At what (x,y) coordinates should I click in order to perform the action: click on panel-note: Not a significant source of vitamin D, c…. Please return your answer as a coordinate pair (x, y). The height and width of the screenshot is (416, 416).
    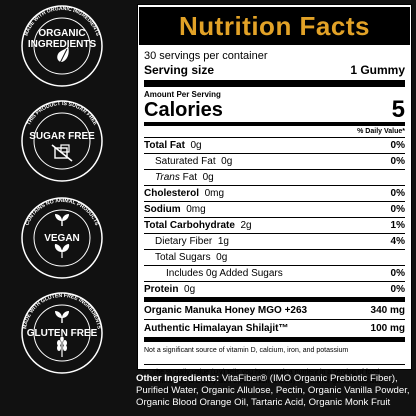
    Looking at the image, I should click on (246, 350).